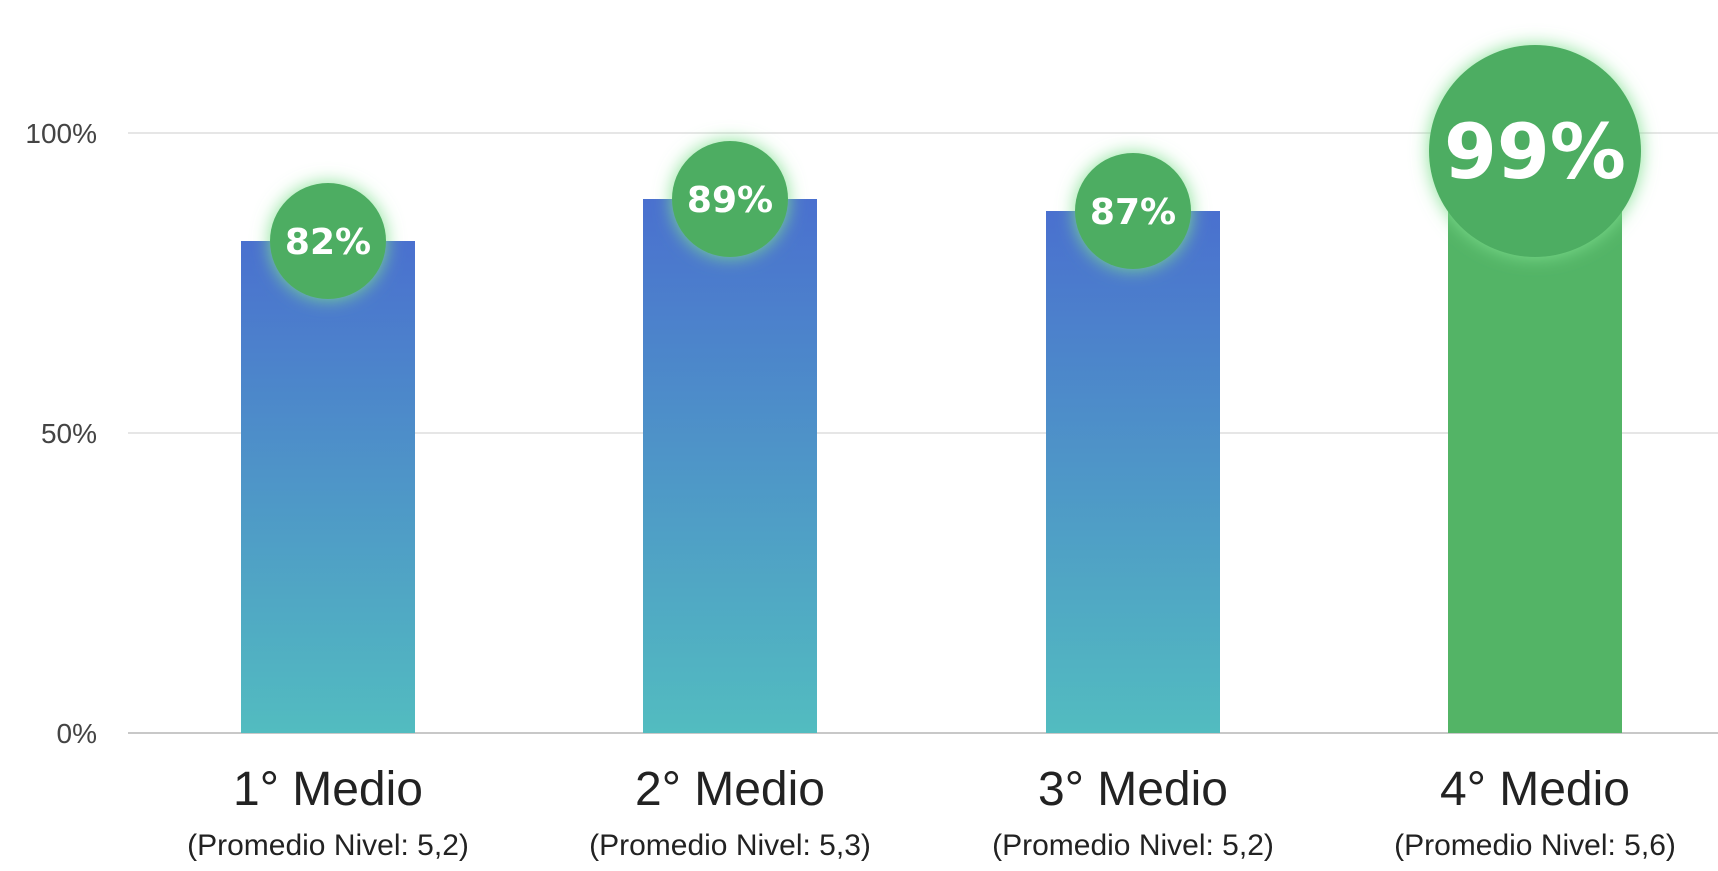 This screenshot has height=871, width=1718. Describe the element at coordinates (61, 133) in the screenshot. I see `y-tick-label: 100%` at that location.